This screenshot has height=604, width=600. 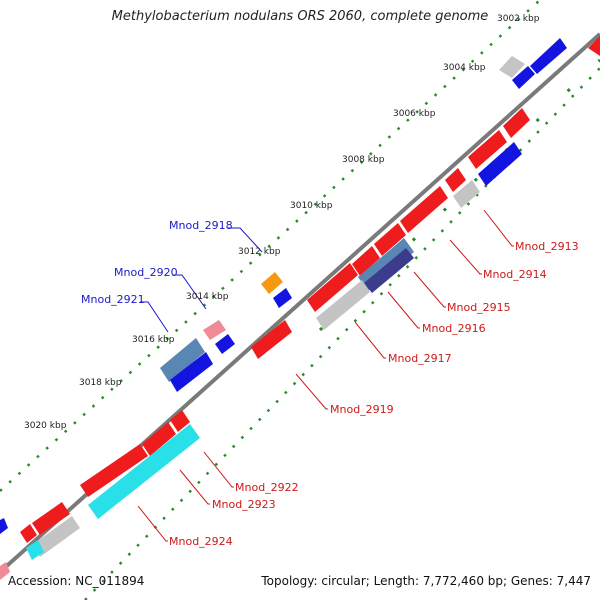 I want to click on gene-label-reverse: Mnod_2923, so click(x=244, y=504).